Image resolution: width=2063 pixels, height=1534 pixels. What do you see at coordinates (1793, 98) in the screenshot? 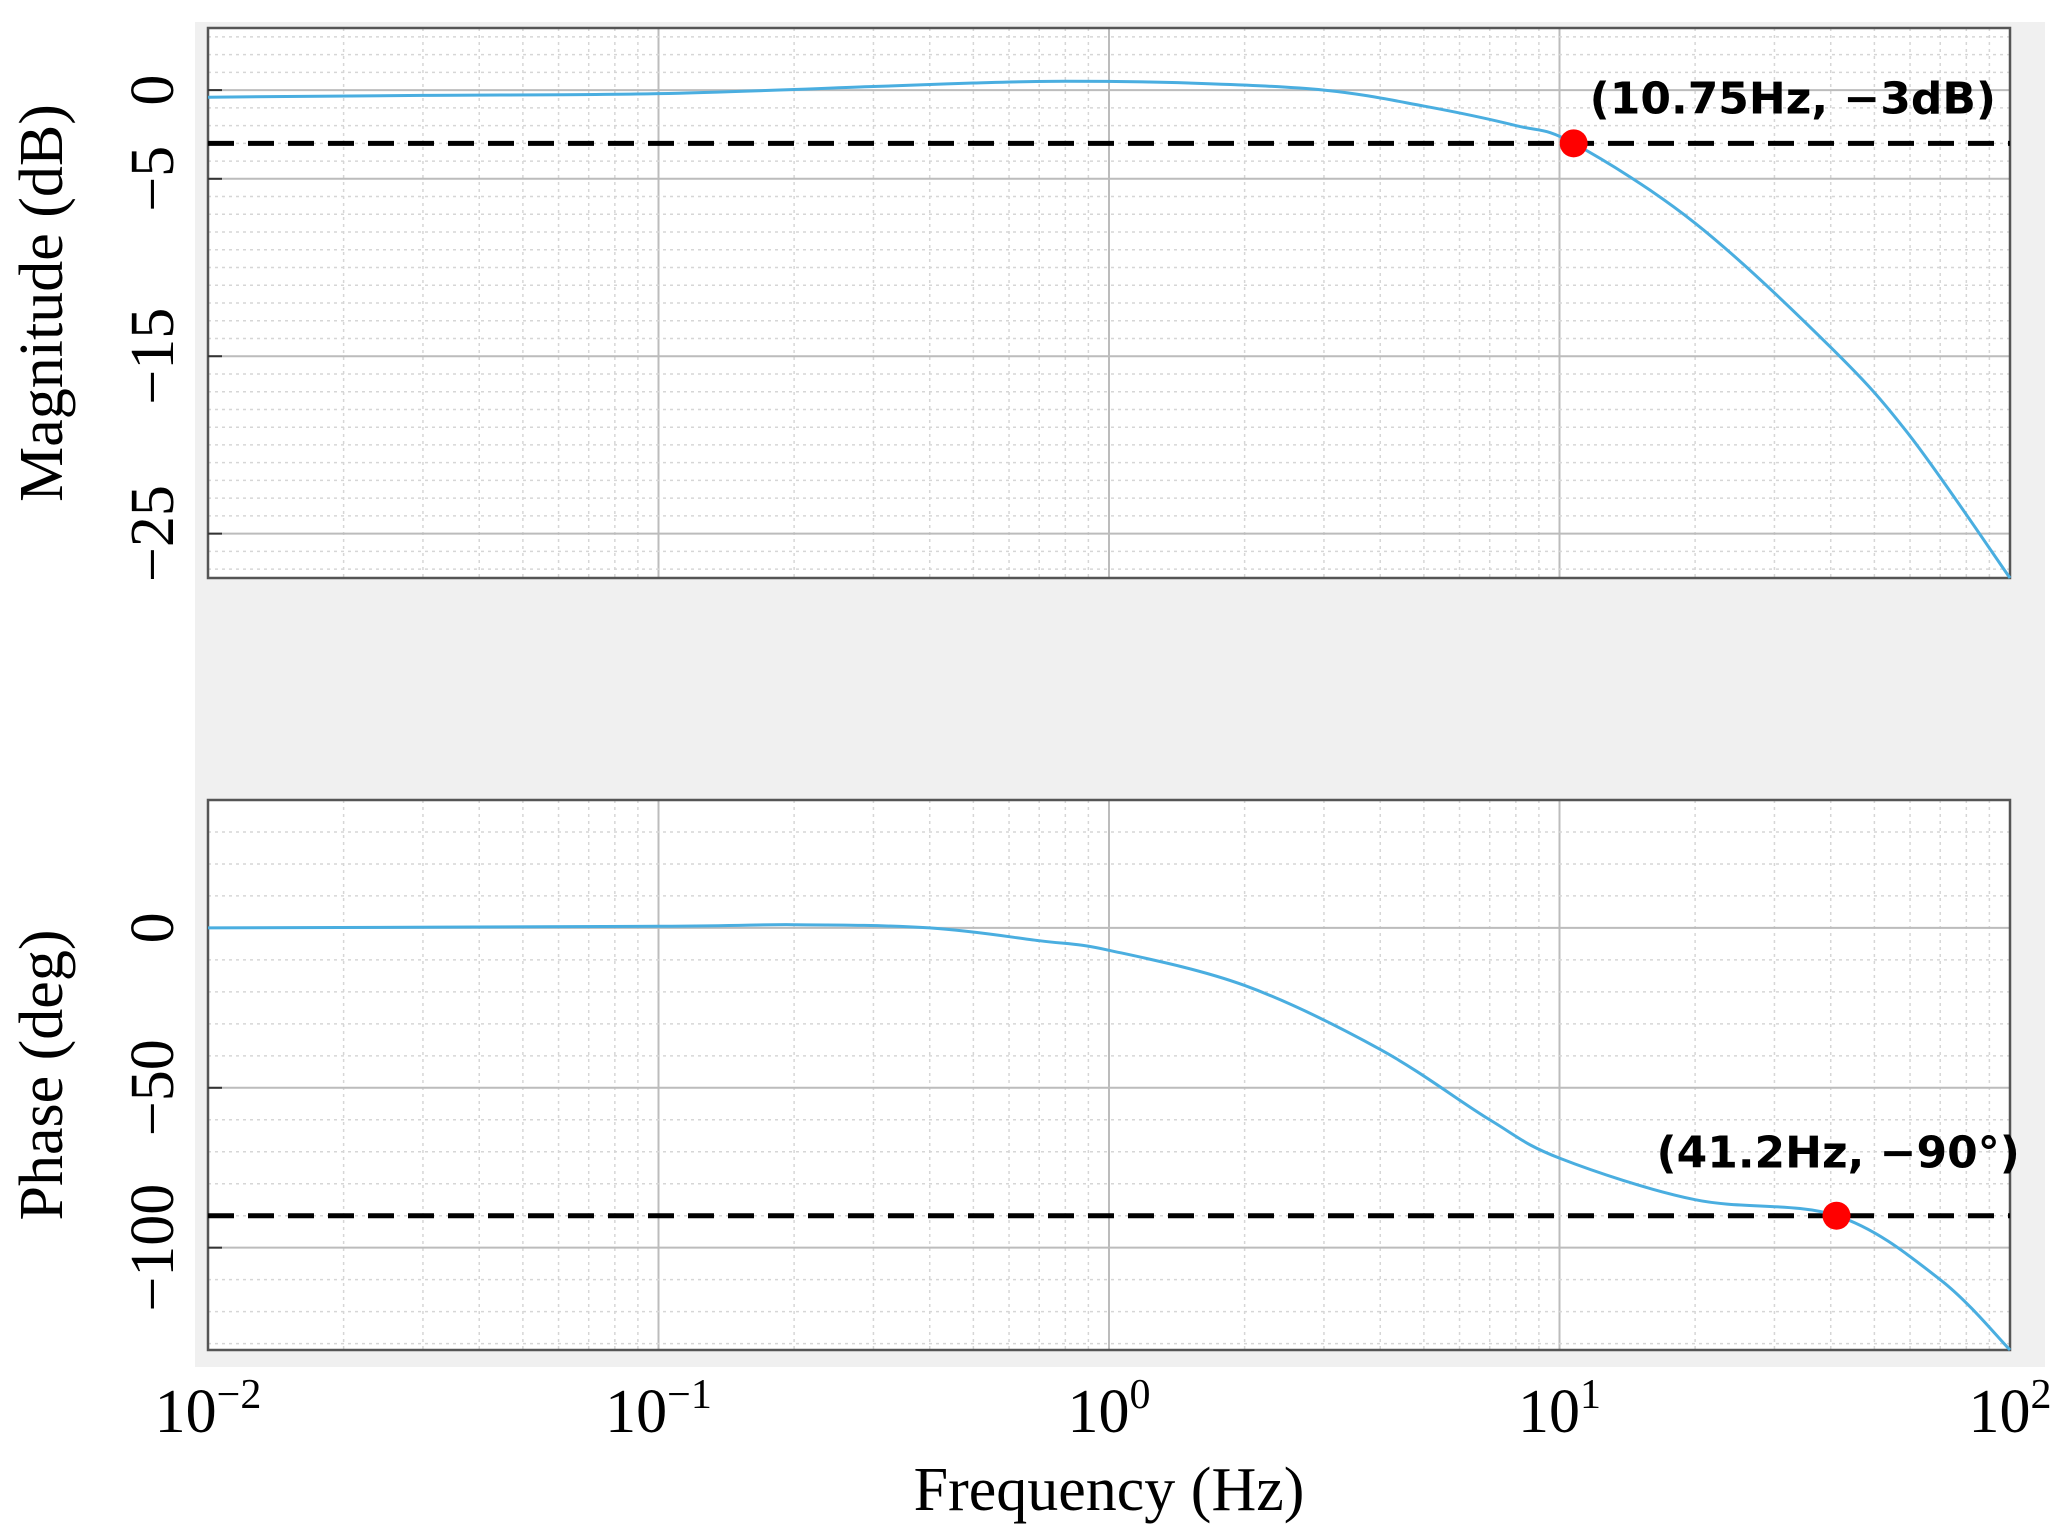
I see `magnitude-annotation: (10.75Hz, −3dB)` at bounding box center [1793, 98].